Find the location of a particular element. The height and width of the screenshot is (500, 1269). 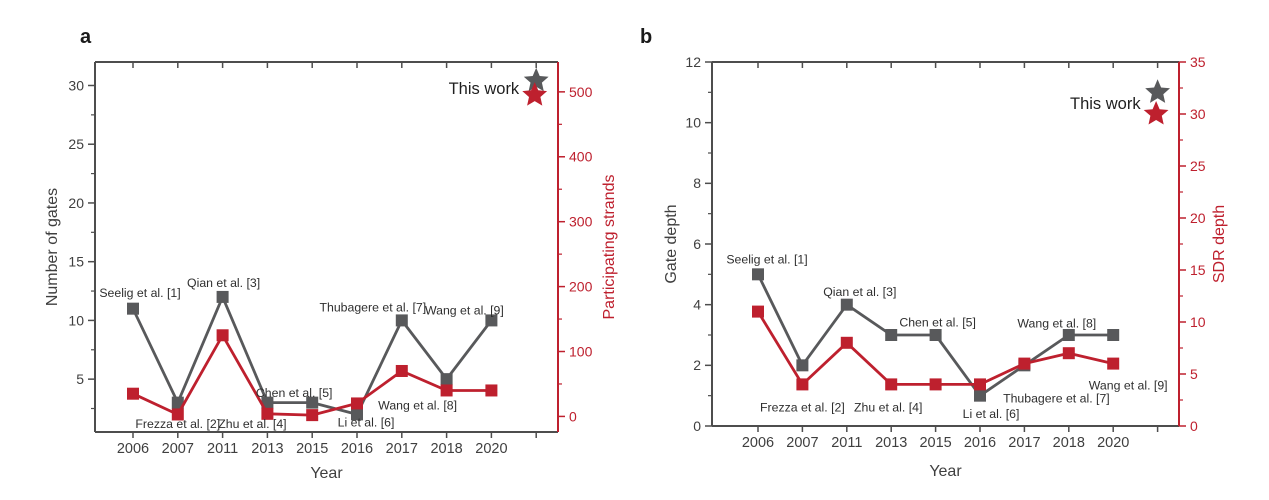

left-tick-label: 4 is located at coordinates (697, 305).